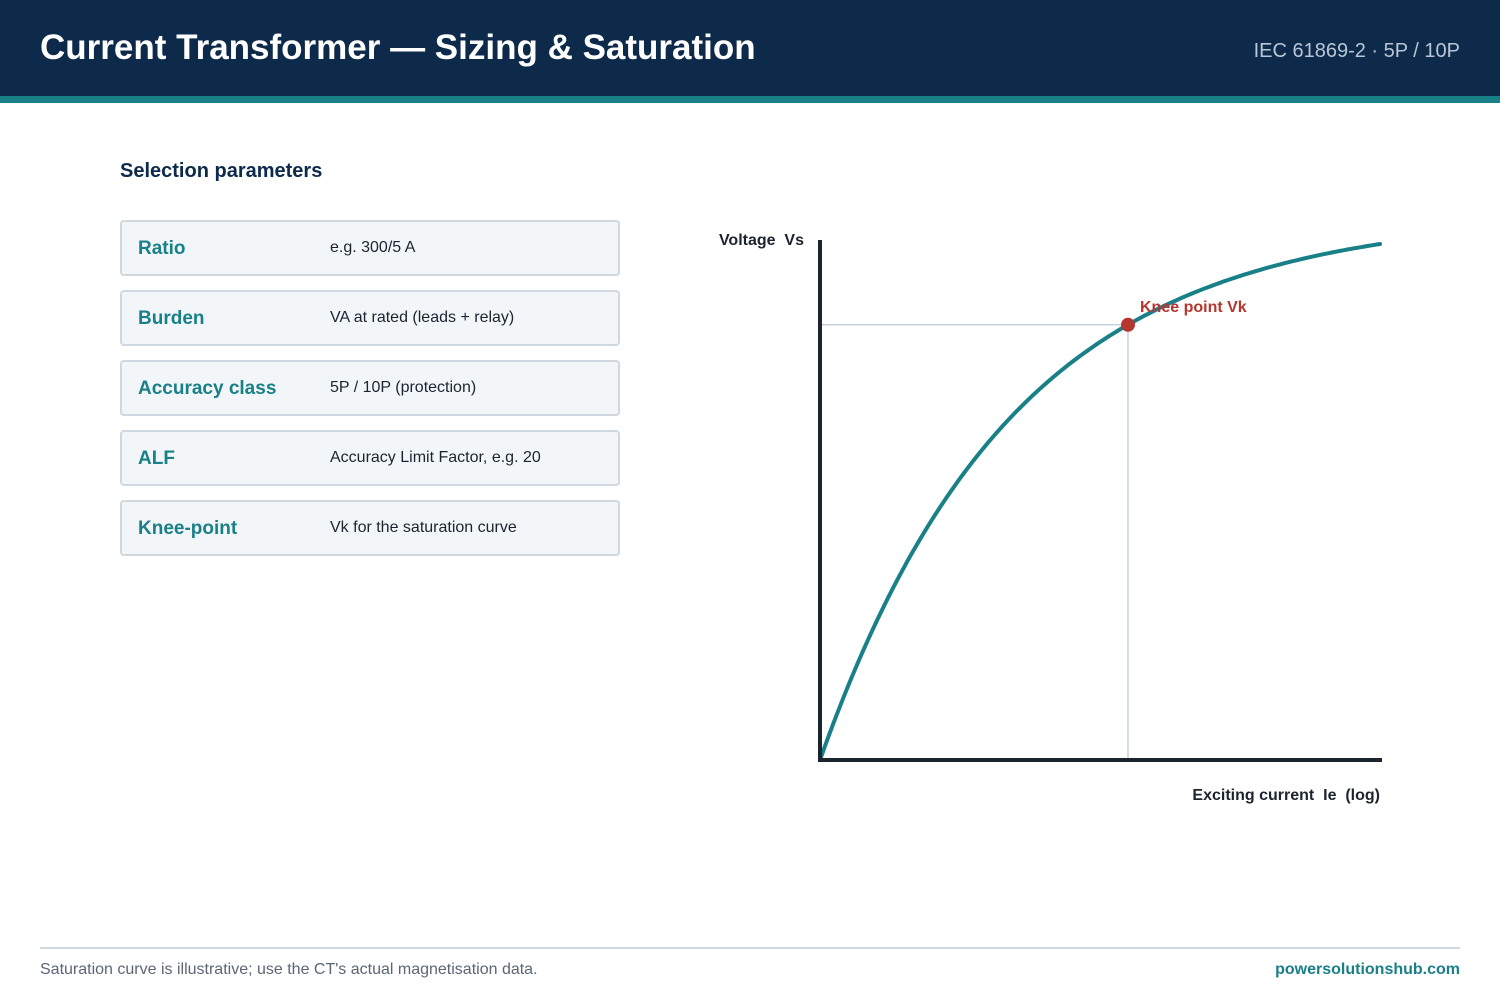 Image resolution: width=1500 pixels, height=1000 pixels. I want to click on param-description: VA at rated (leads + relay), so click(422, 317).